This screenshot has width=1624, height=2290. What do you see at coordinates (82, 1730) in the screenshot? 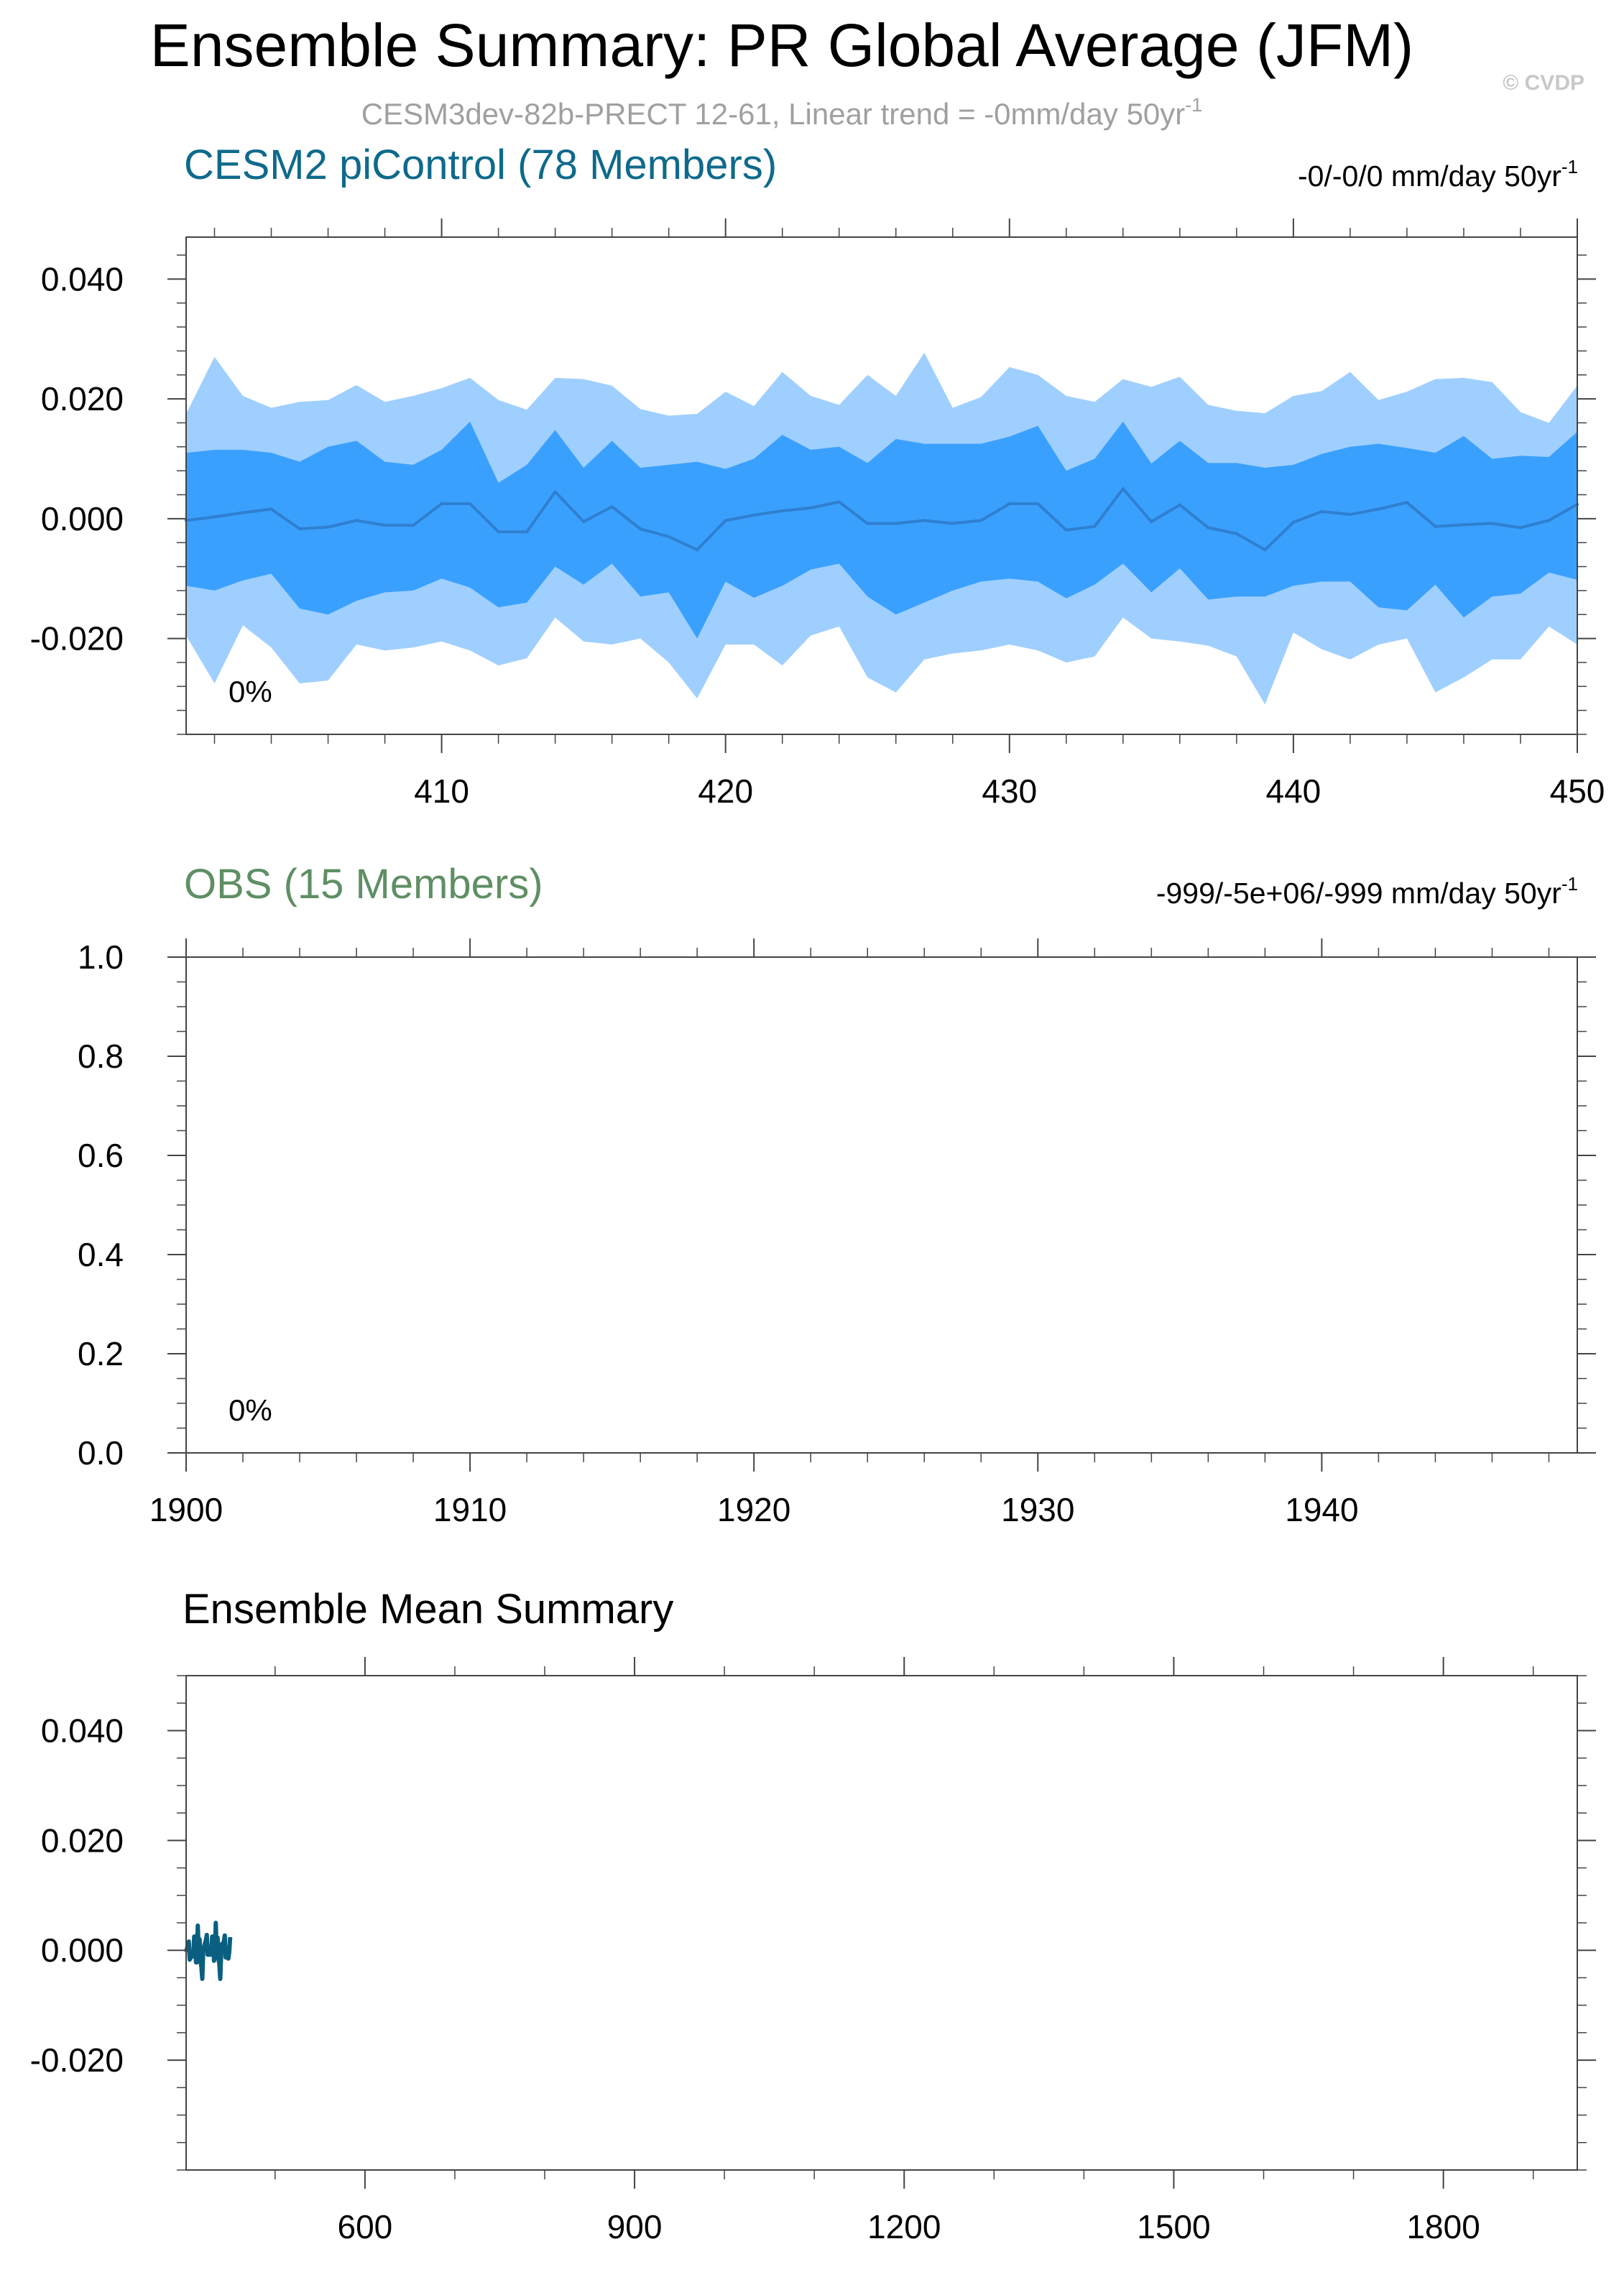
I see `ensemble-mean-y-tick-label: 0.040` at bounding box center [82, 1730].